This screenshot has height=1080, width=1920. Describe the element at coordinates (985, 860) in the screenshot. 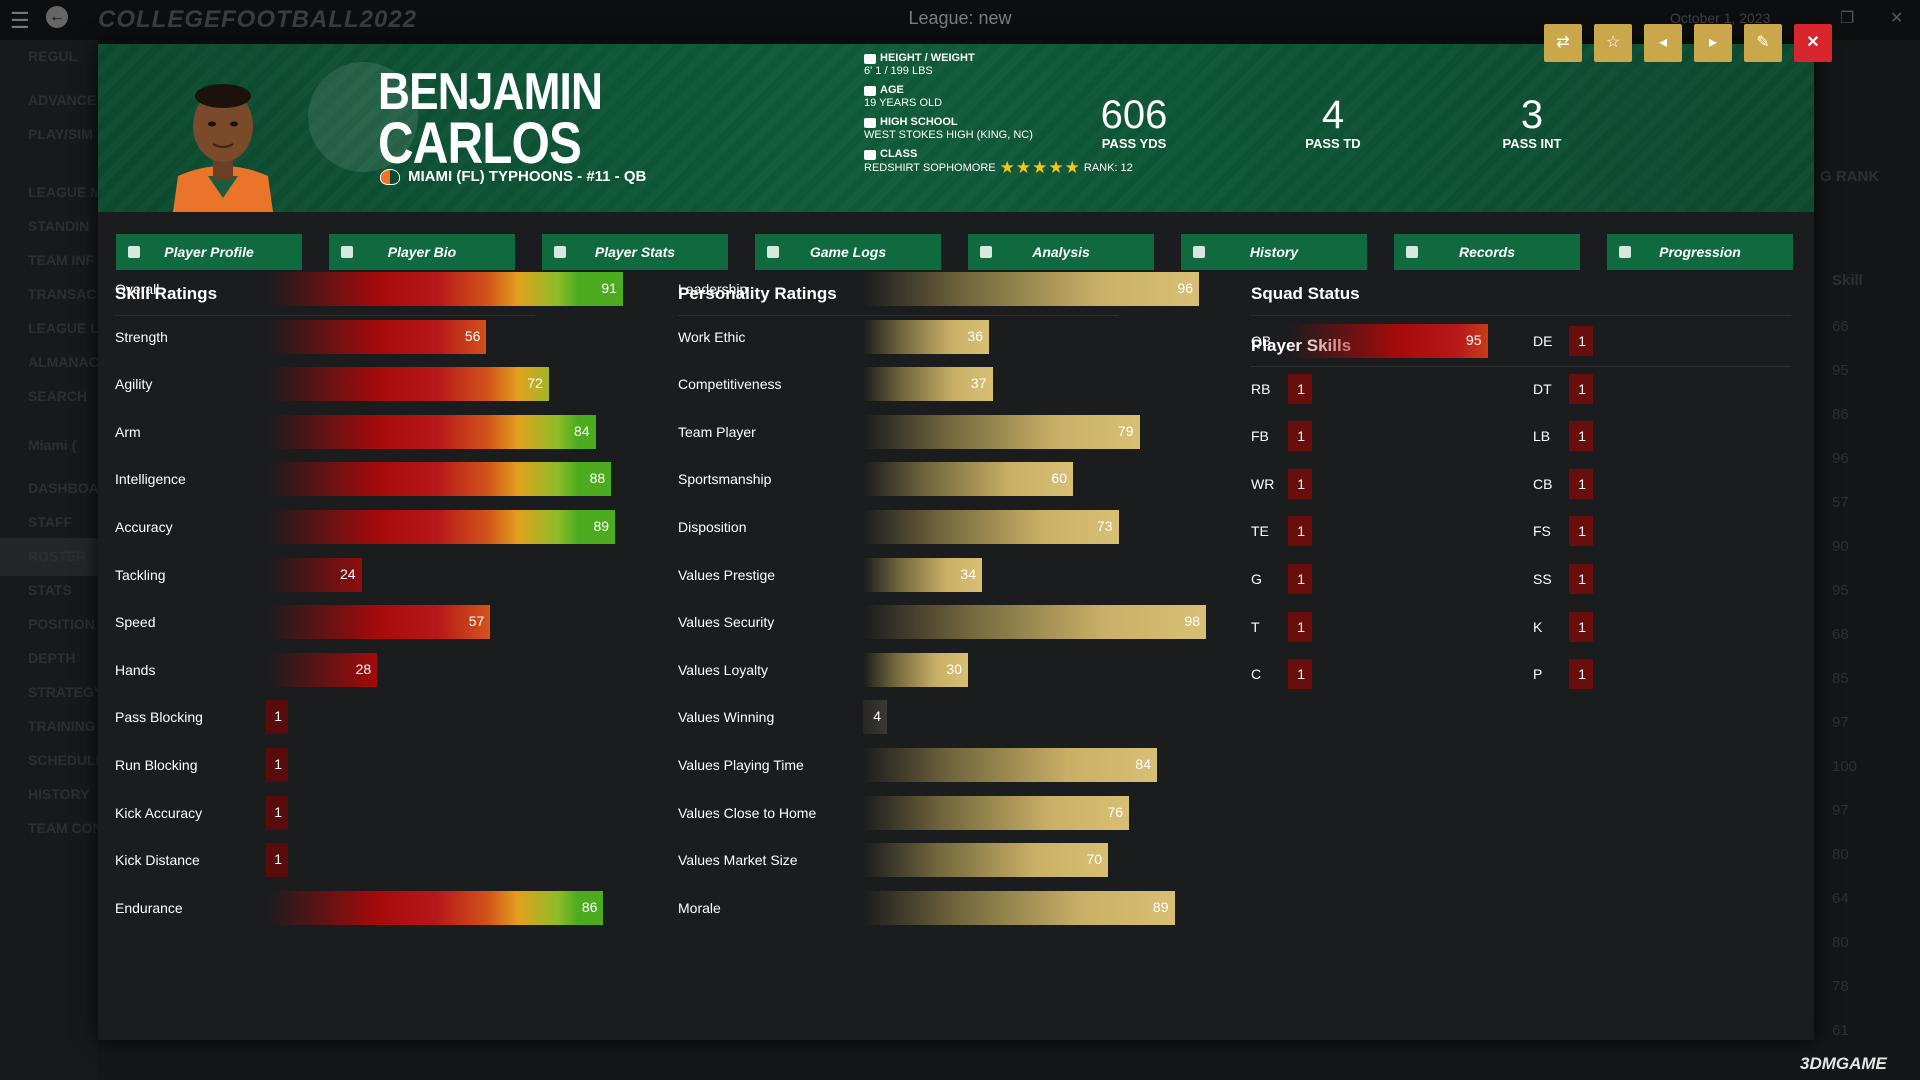

I see `personality-bar: 70` at that location.